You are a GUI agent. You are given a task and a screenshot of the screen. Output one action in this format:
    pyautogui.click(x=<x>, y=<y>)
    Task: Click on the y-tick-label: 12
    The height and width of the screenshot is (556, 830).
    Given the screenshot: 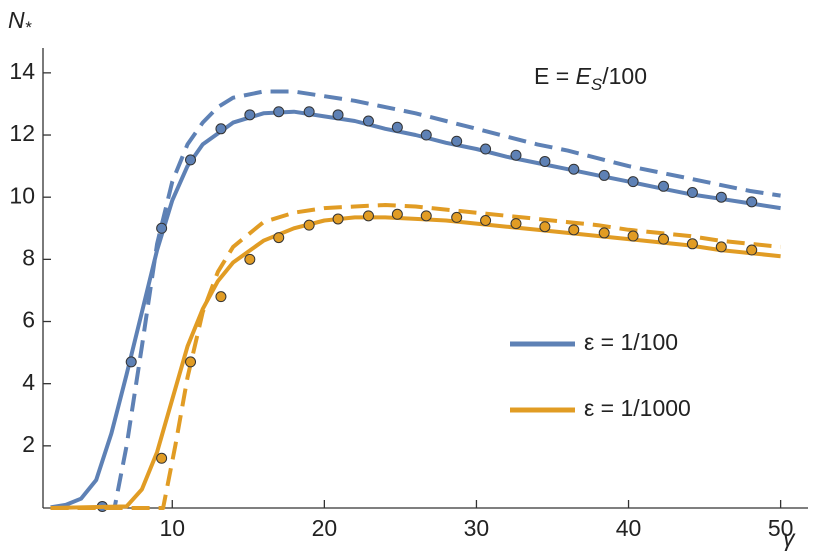 What is the action you would take?
    pyautogui.click(x=22, y=133)
    